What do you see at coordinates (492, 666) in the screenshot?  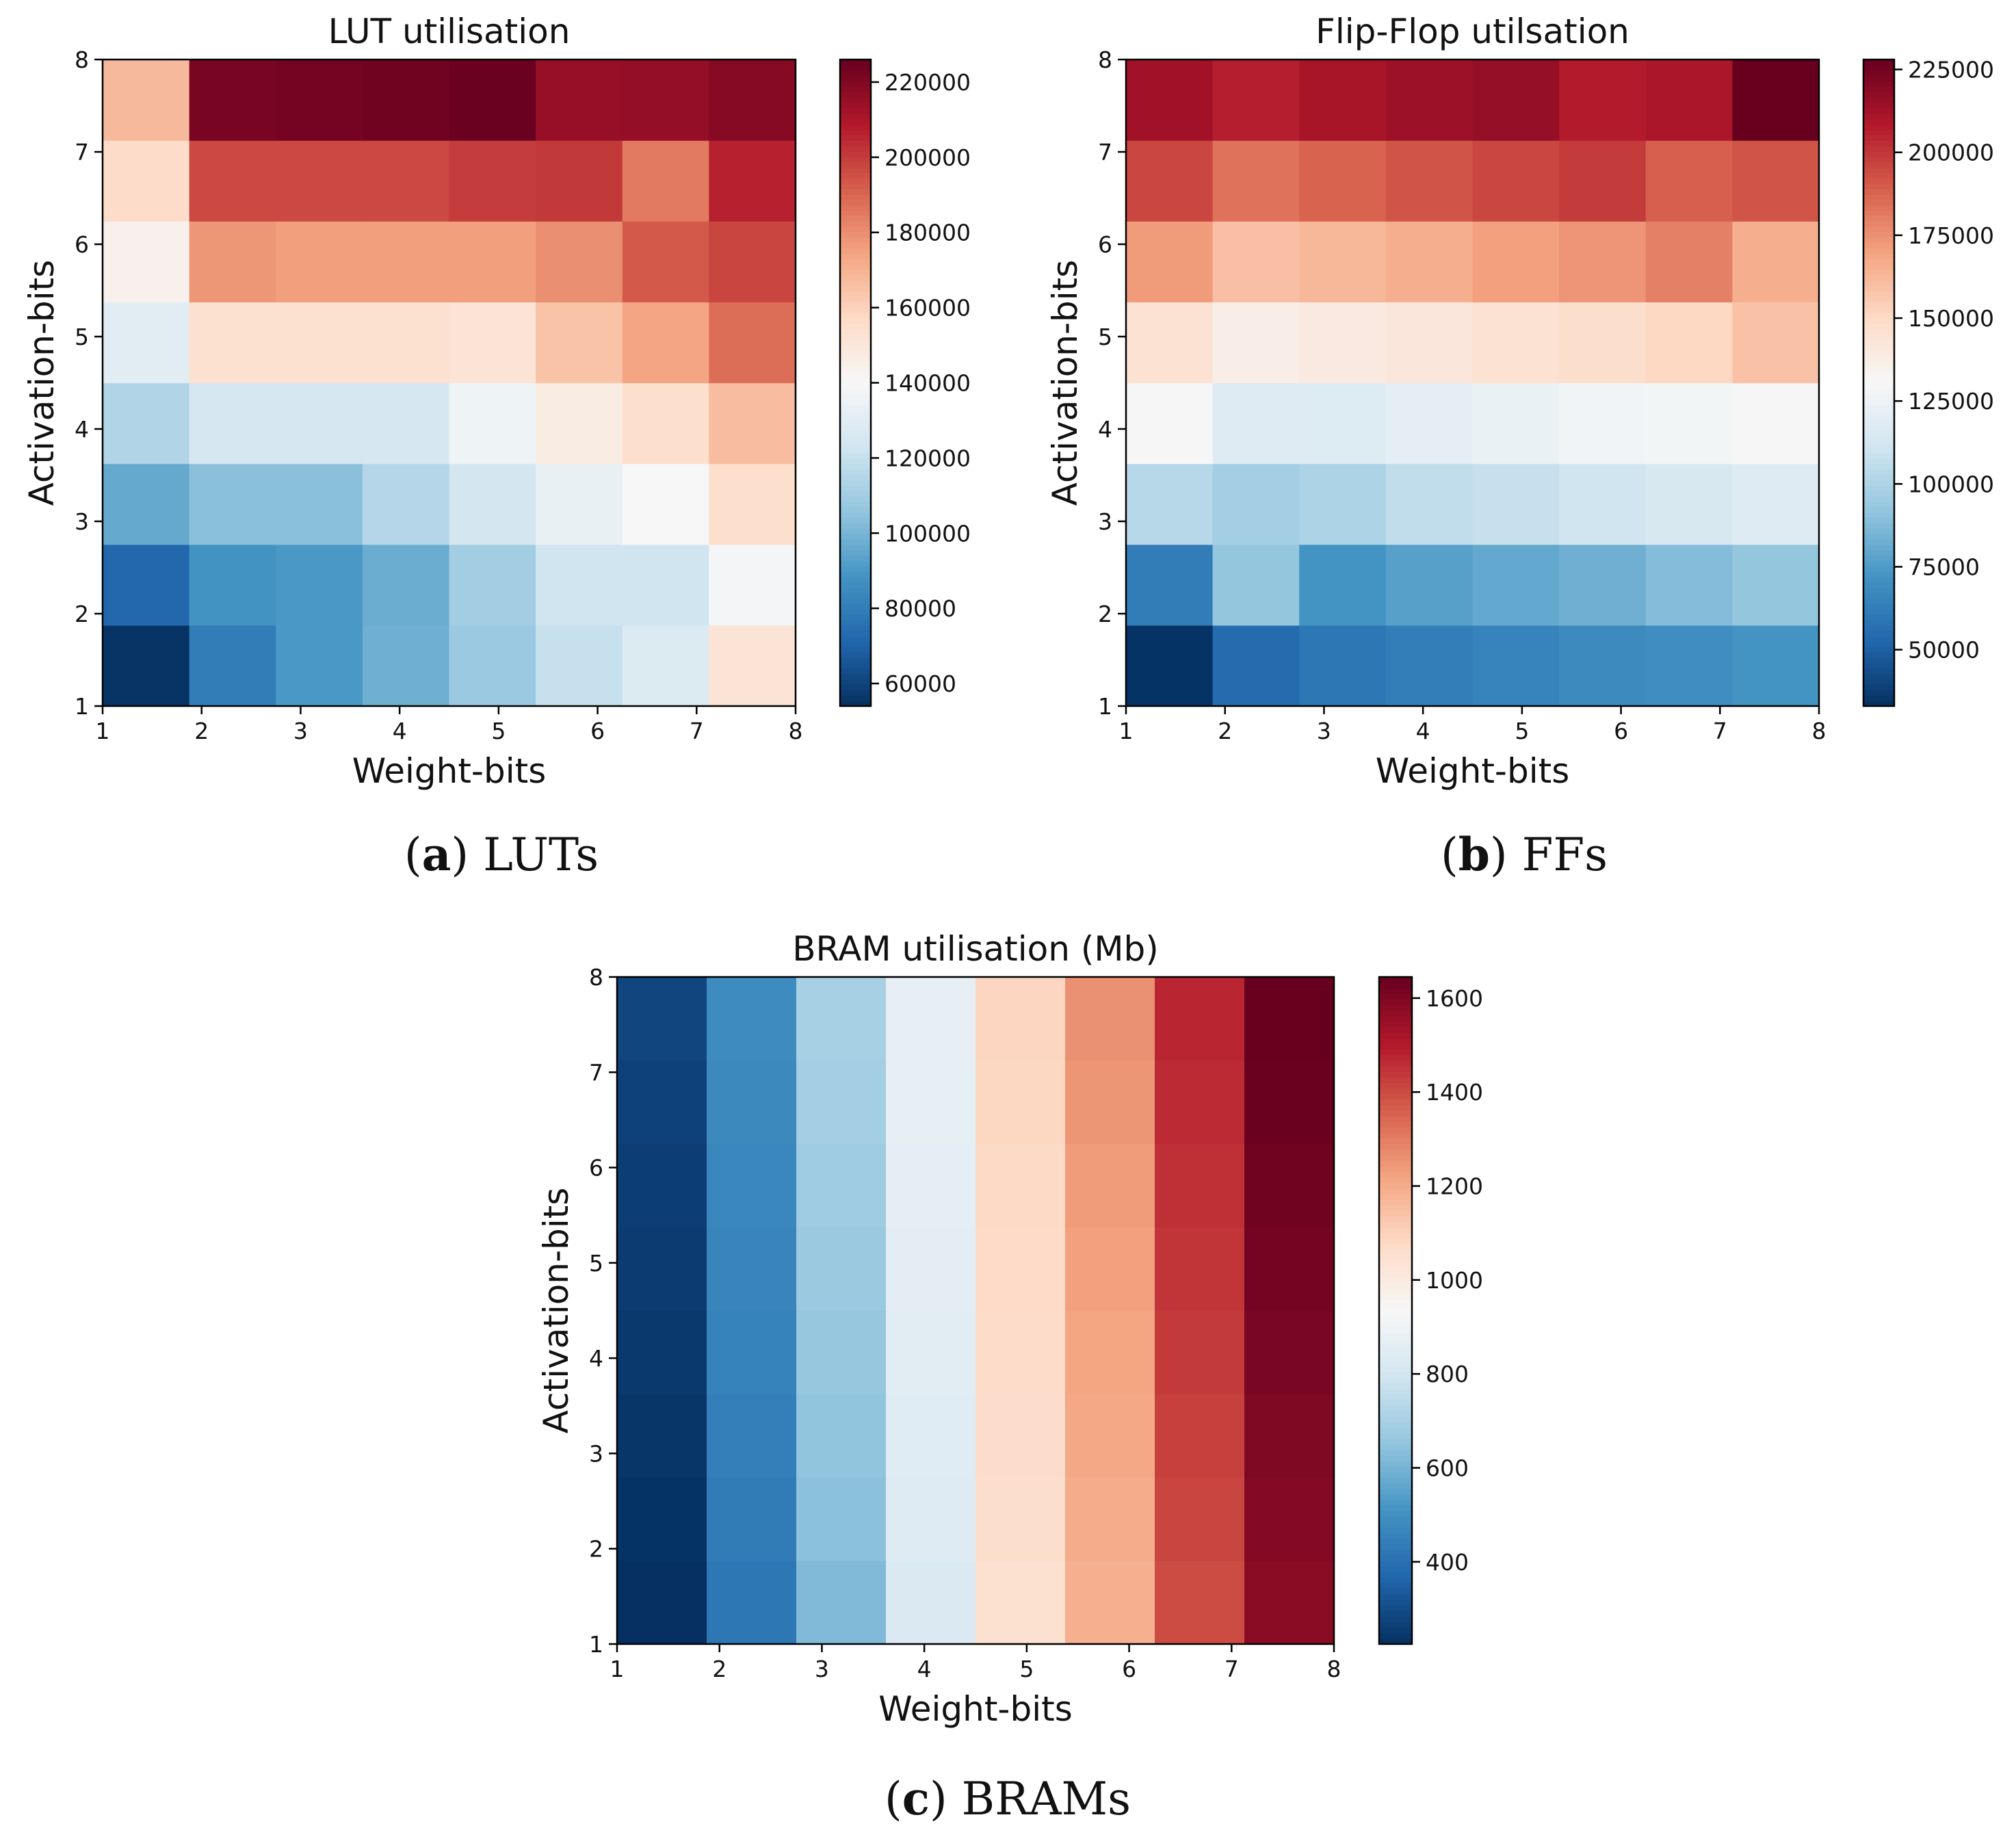 I see `p1-cell-a1-w5` at bounding box center [492, 666].